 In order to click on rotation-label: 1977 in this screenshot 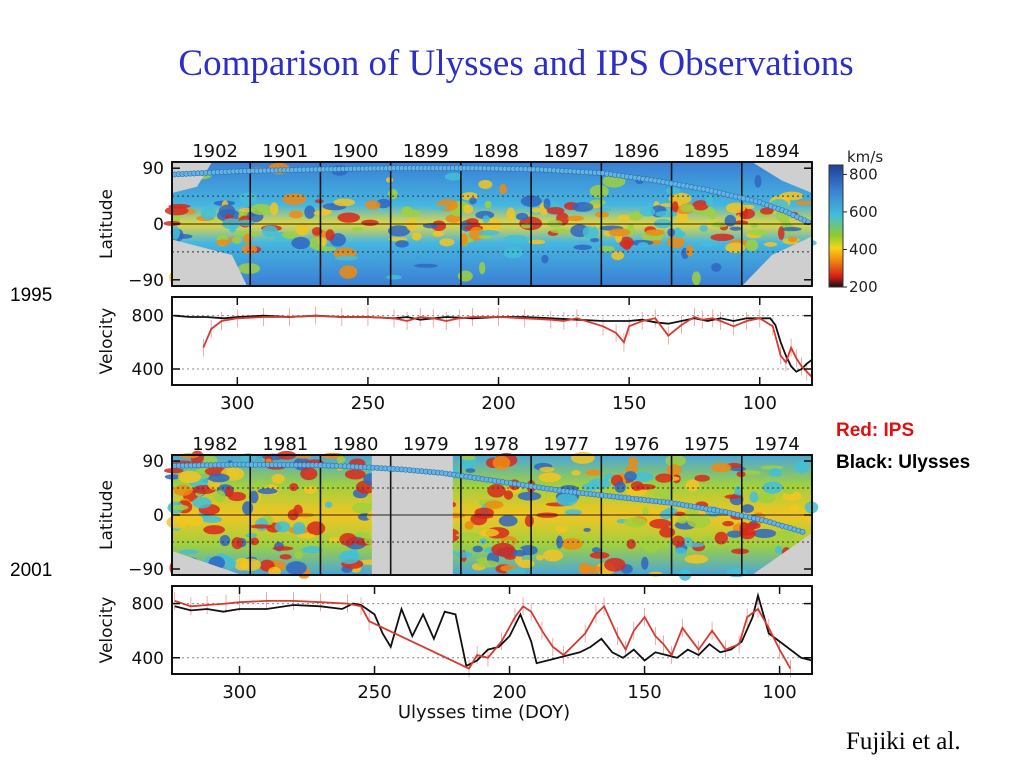, I will do `click(566, 444)`.